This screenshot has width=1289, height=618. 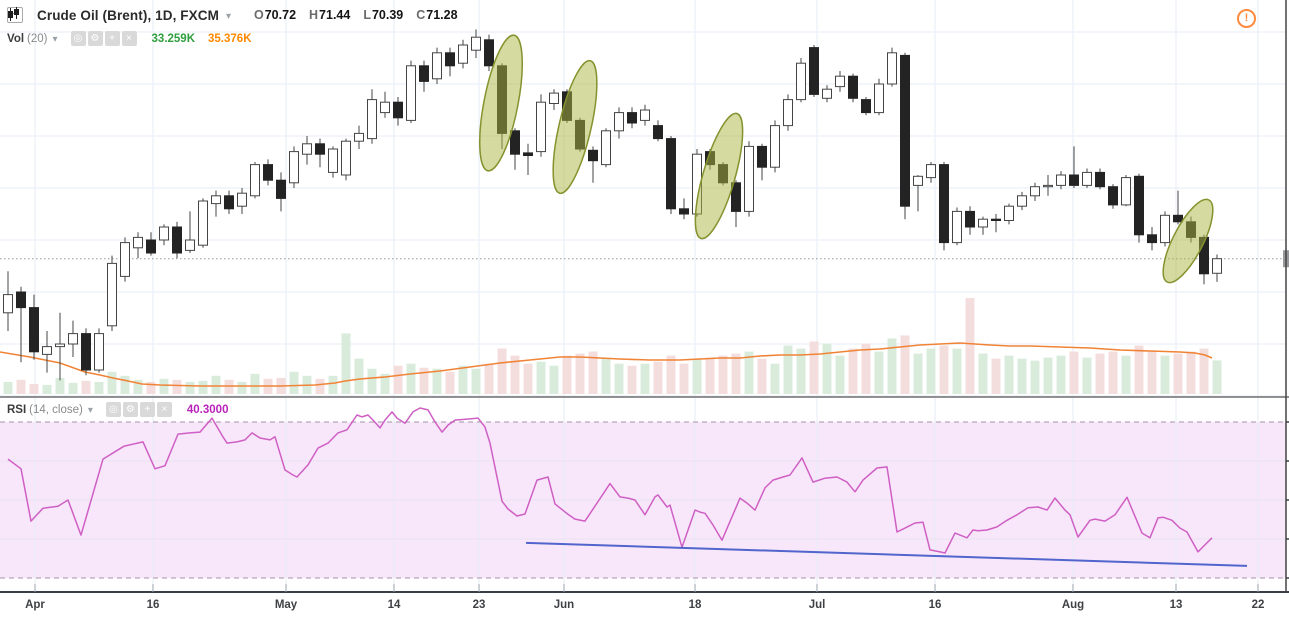 I want to click on volume-indicator-header: Vol (20) ▾ ◎ ⚙ + × 33.259K 35.376K, so click(x=129, y=38).